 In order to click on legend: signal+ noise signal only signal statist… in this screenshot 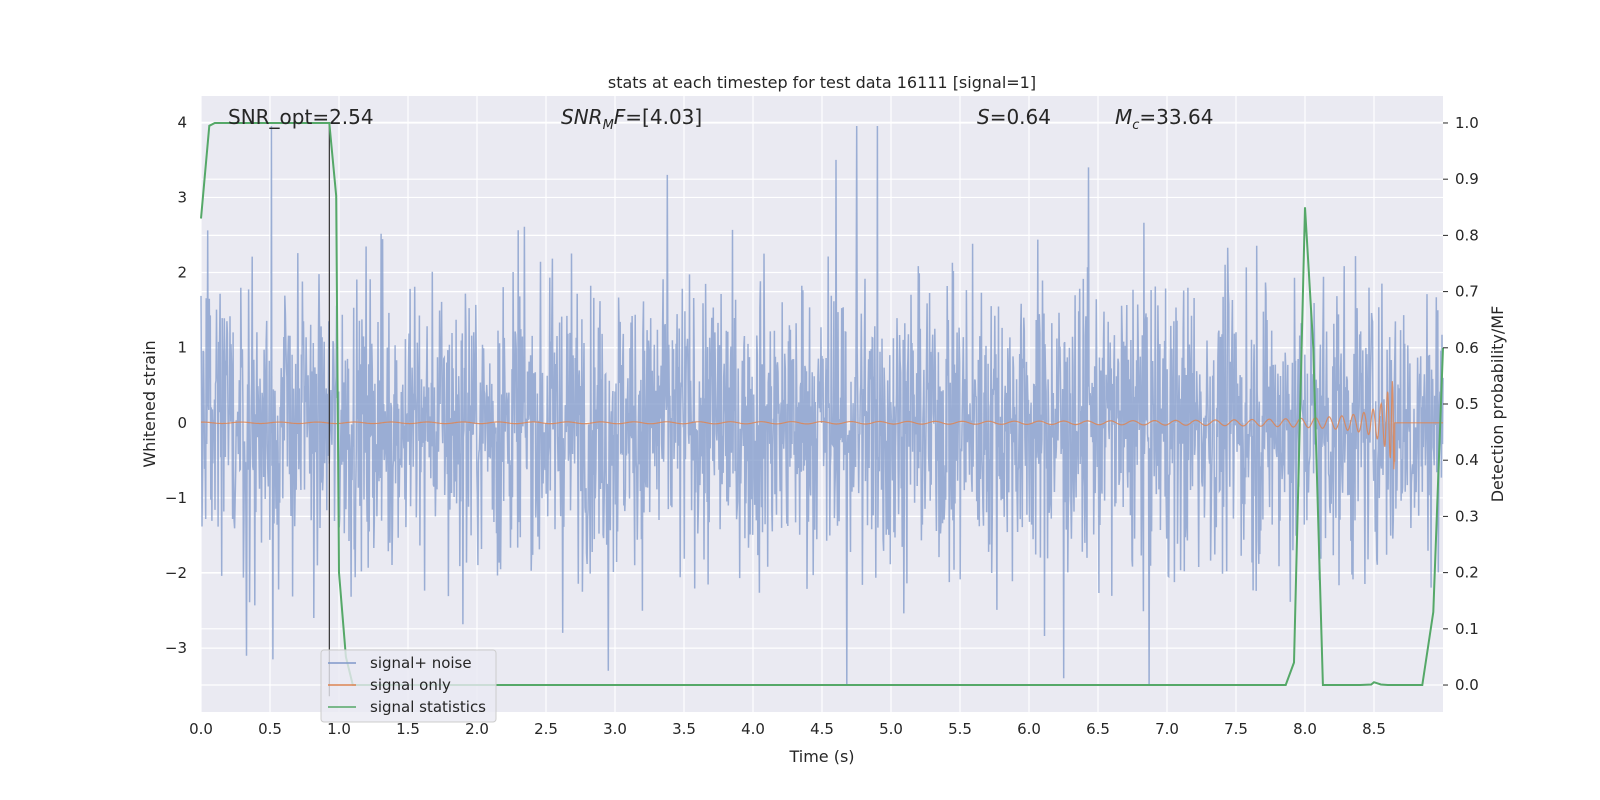, I will do `click(408, 686)`.